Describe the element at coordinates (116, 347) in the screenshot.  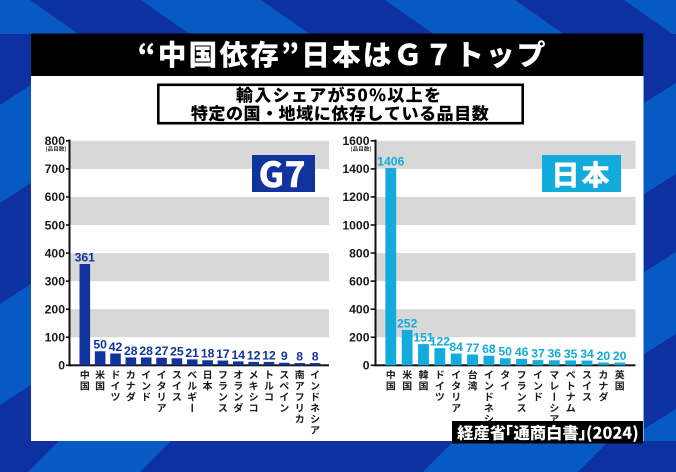
I see `svg-text: 42` at that location.